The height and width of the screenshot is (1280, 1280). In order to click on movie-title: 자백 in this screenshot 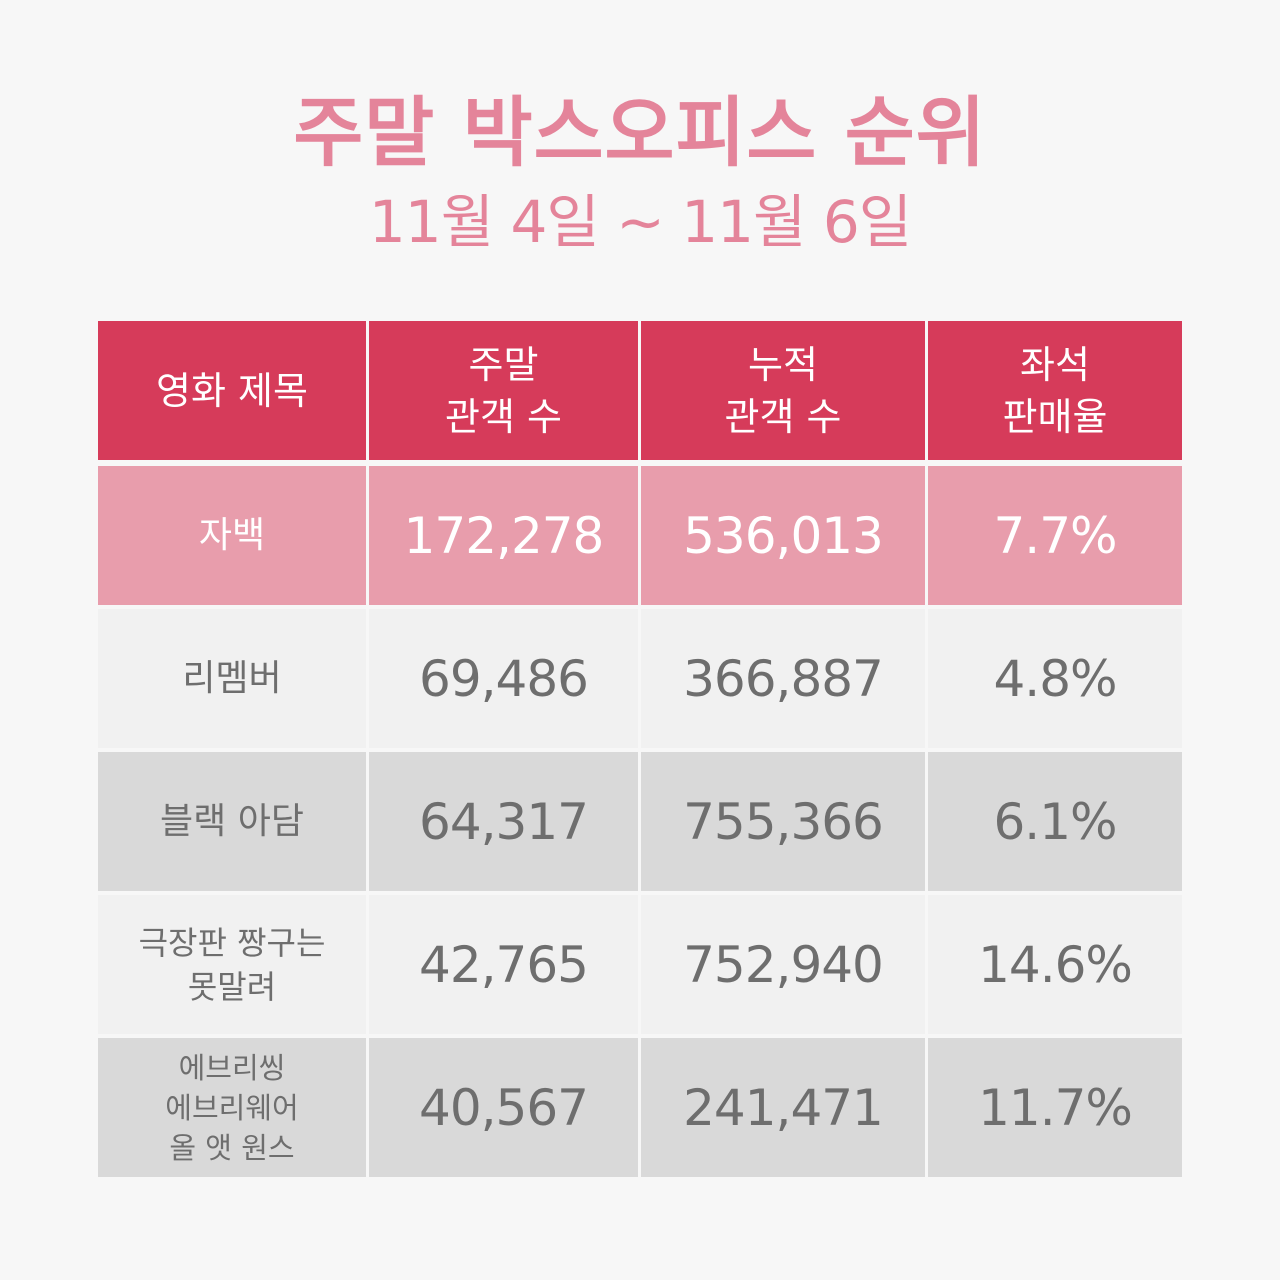, I will do `click(232, 535)`.